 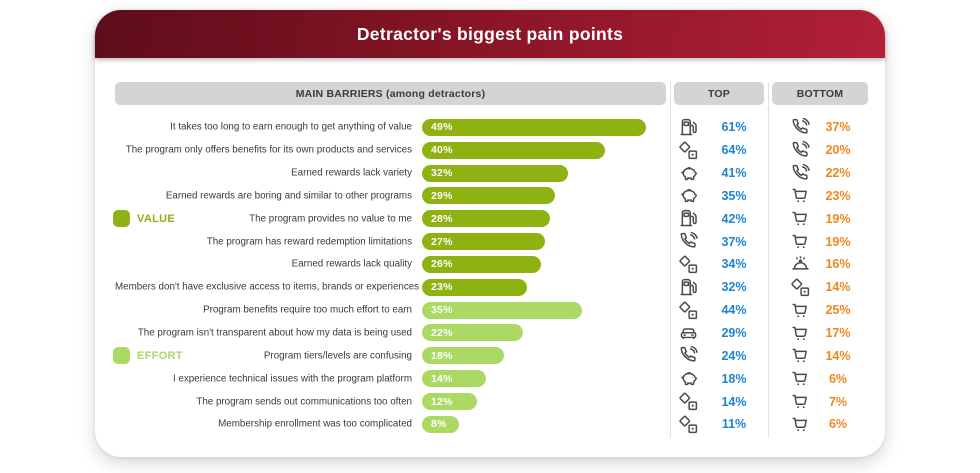 What do you see at coordinates (800, 264) in the screenshot?
I see `food-dome-icon` at bounding box center [800, 264].